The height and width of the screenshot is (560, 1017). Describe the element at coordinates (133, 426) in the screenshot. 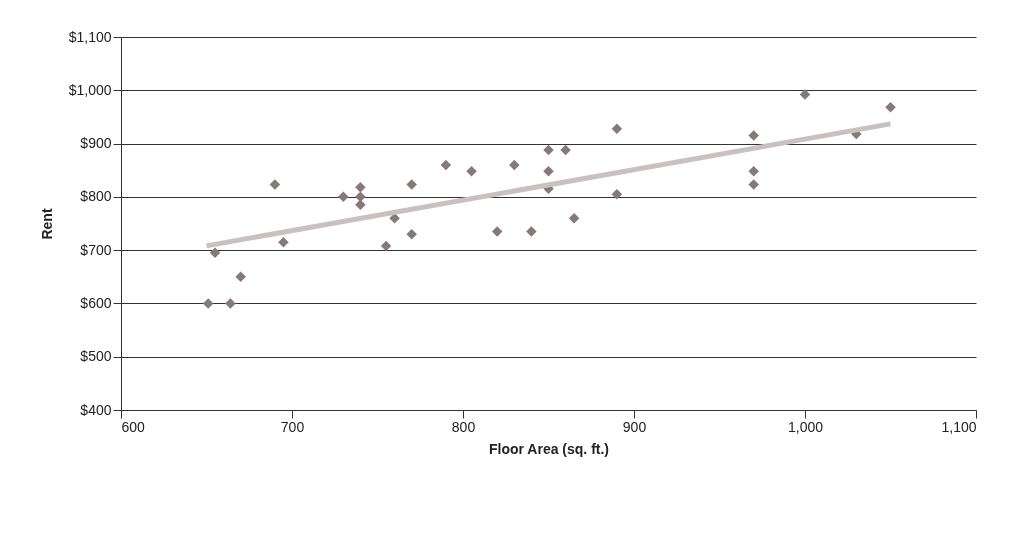

I see `x-tick-label: 600` at that location.